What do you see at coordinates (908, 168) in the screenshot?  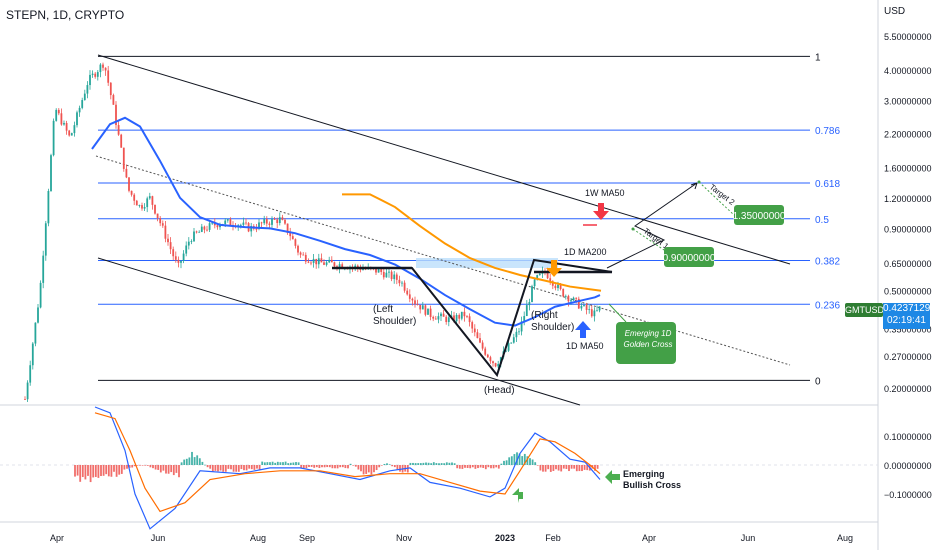 I see `y-tick-label: 1.60000000` at bounding box center [908, 168].